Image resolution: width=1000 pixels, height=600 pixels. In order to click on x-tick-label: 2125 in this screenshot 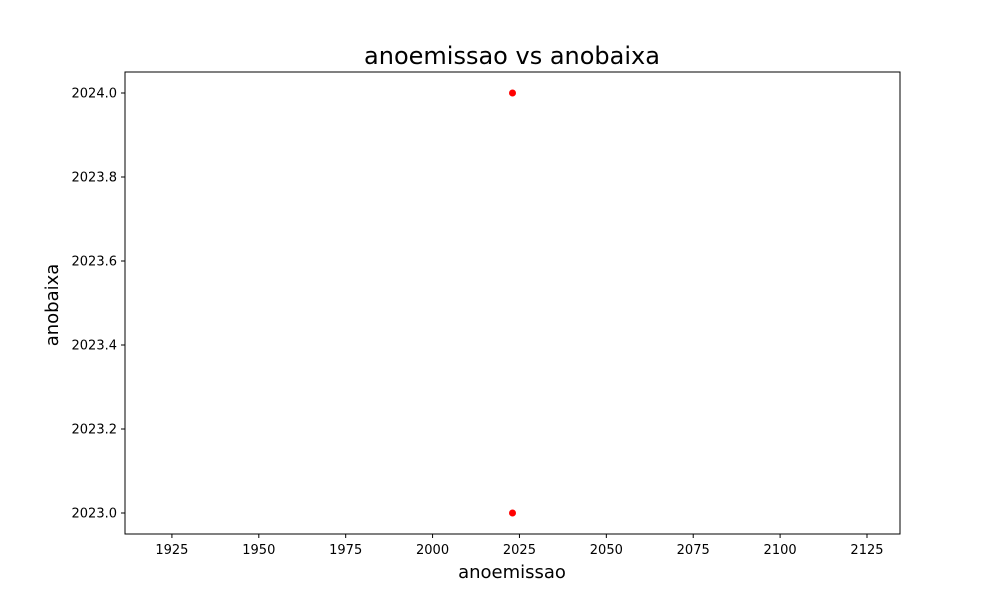, I will do `click(866, 550)`.